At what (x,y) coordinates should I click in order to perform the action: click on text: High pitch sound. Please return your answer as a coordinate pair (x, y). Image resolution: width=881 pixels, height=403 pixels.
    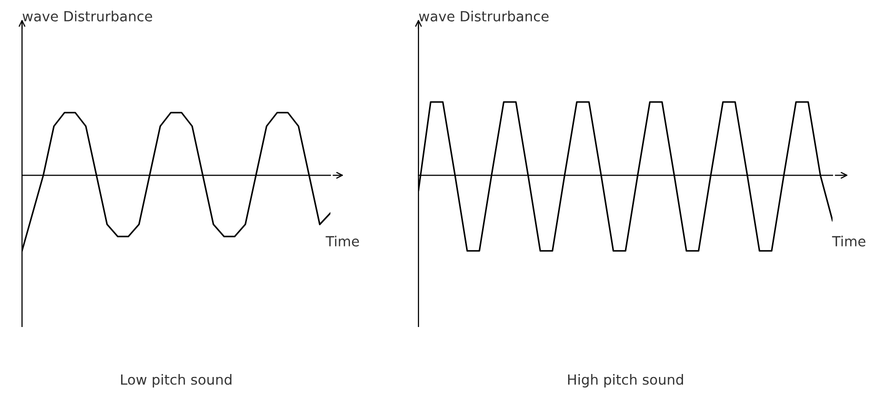
    Looking at the image, I should click on (625, 381).